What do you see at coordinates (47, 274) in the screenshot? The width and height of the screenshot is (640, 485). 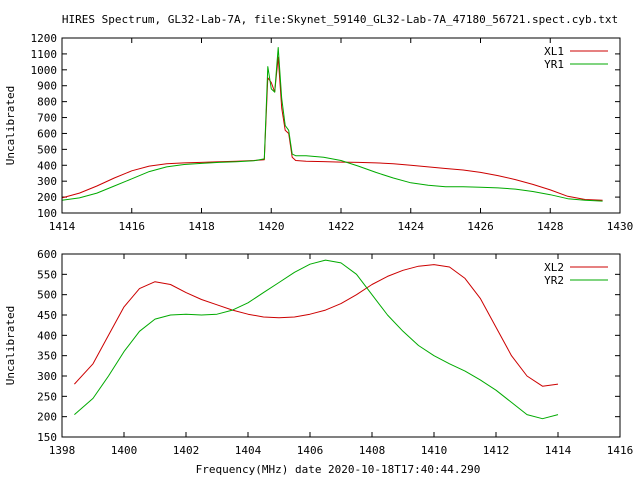 I see `bottom-y-tick-label: 550` at bounding box center [47, 274].